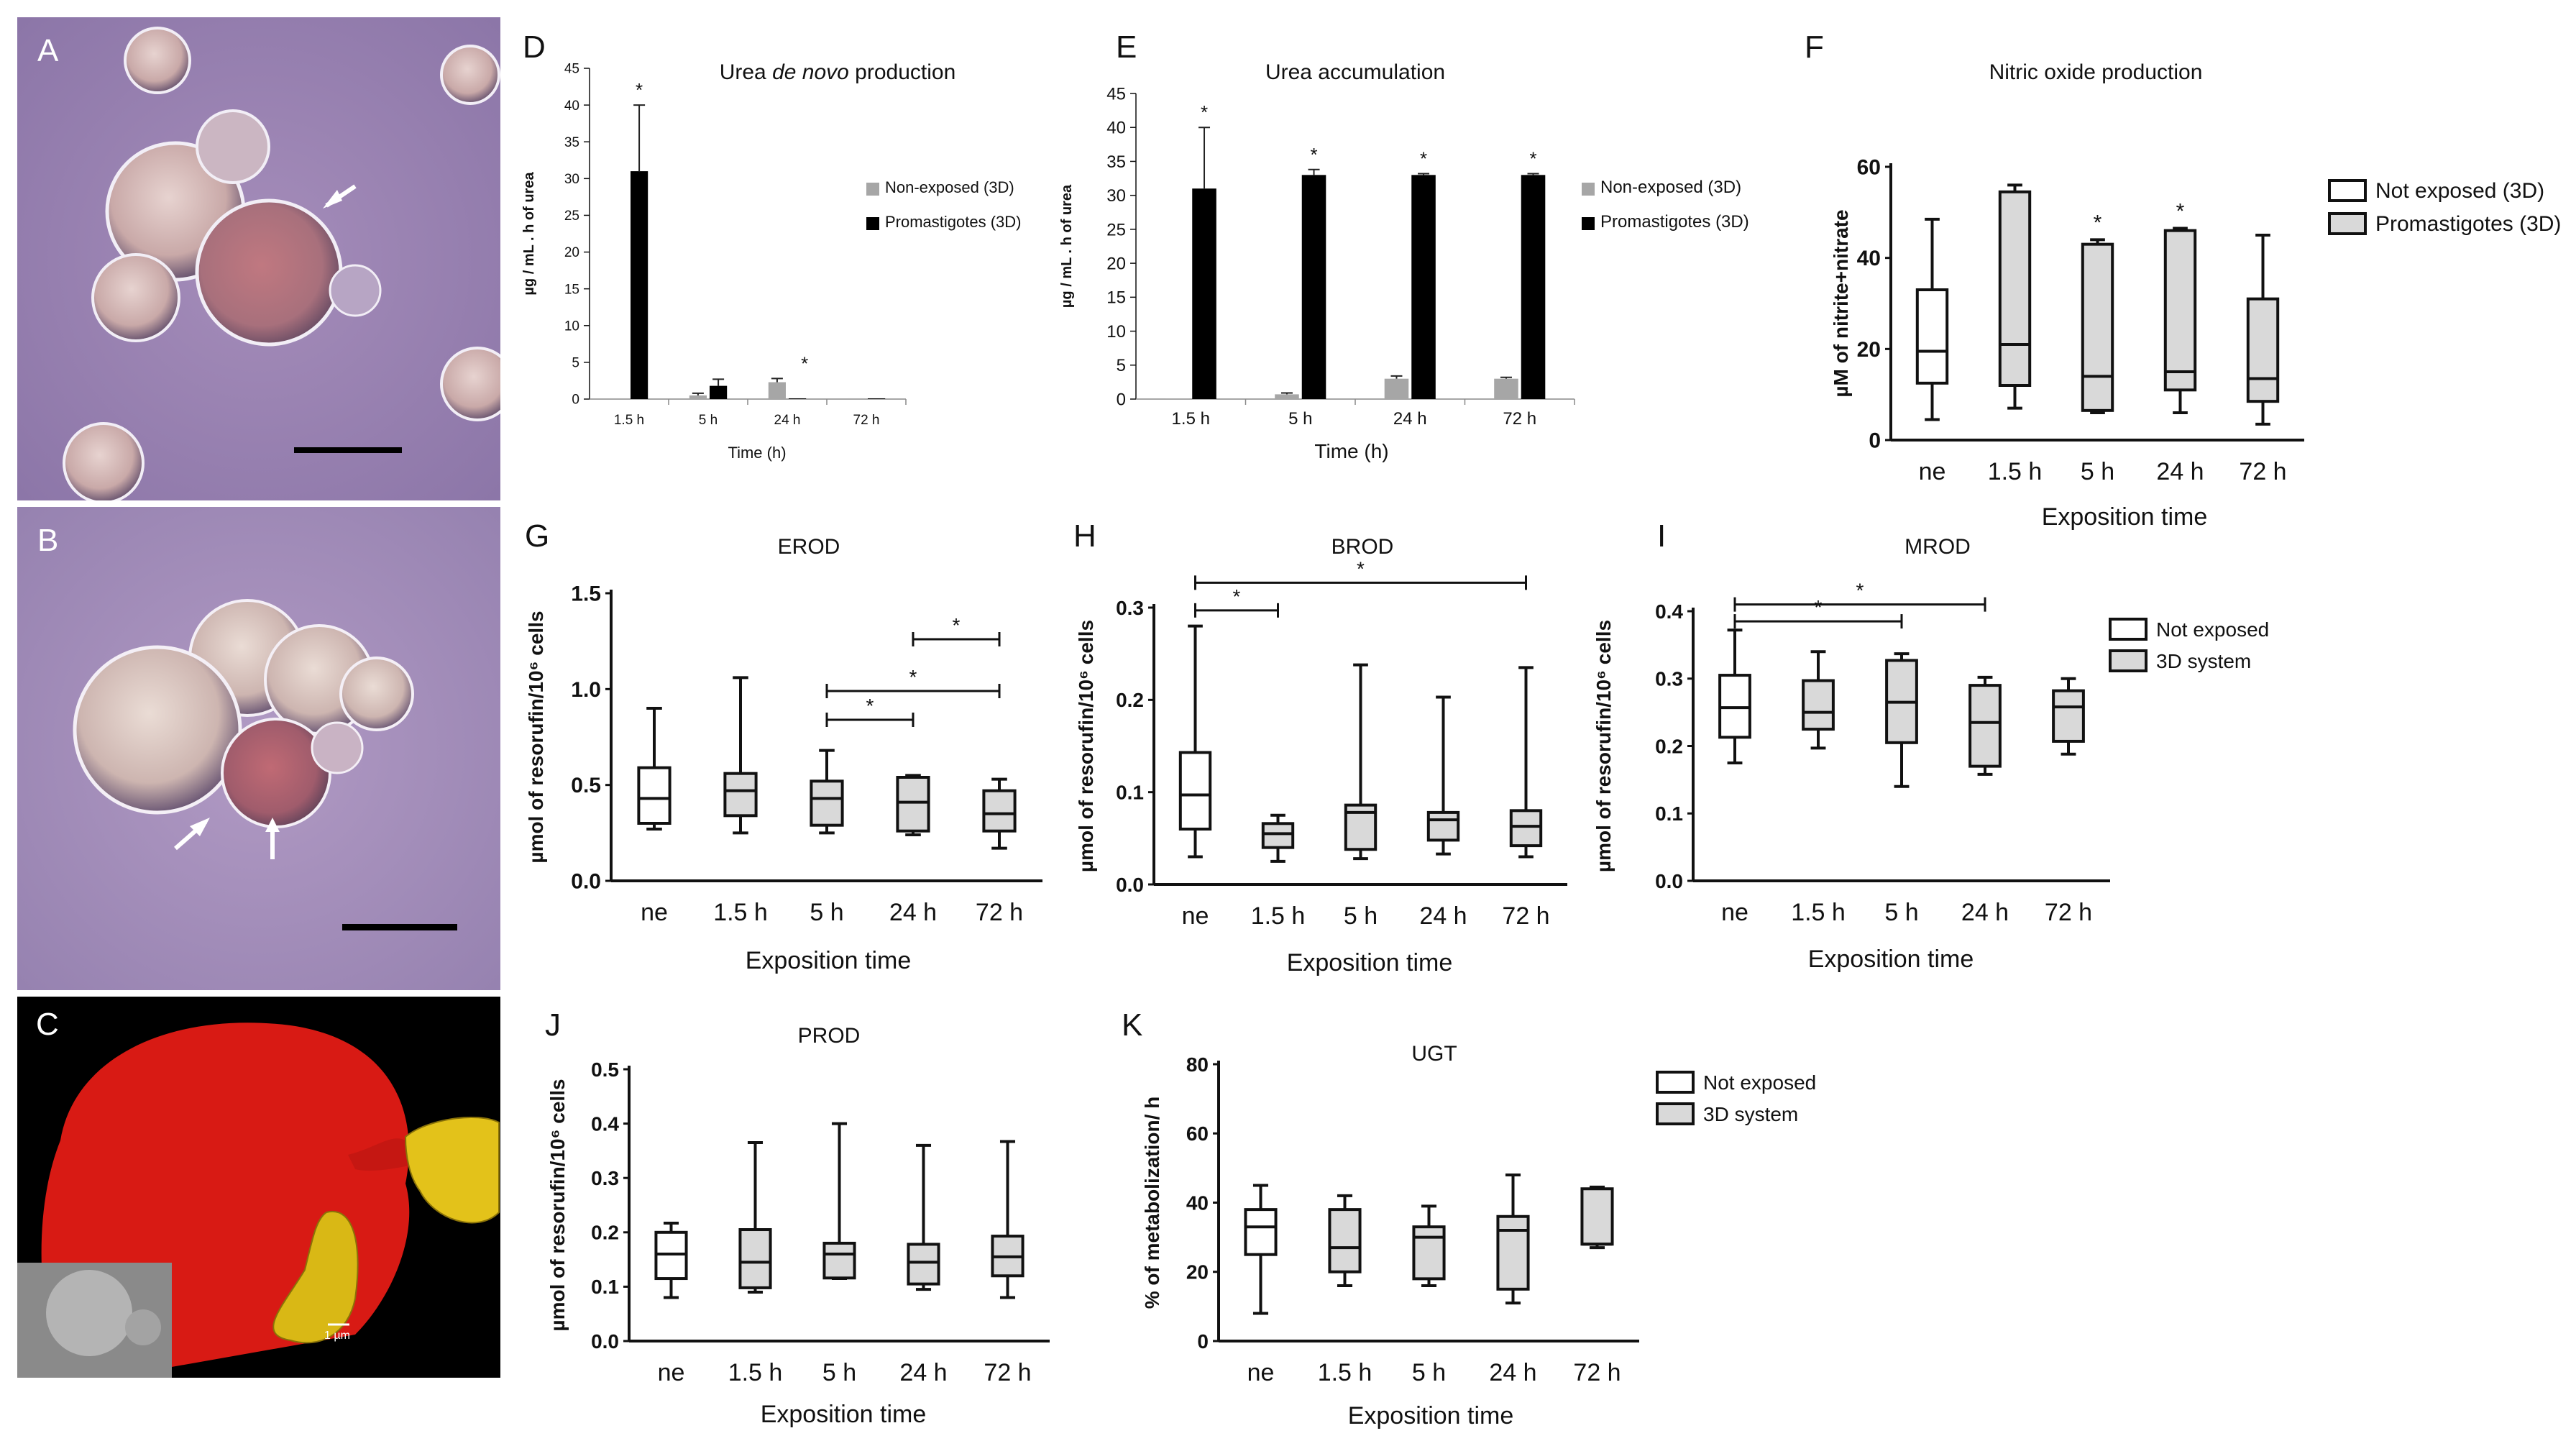 This screenshot has height=1441, width=2576. I want to click on scale-bar, so click(399, 927).